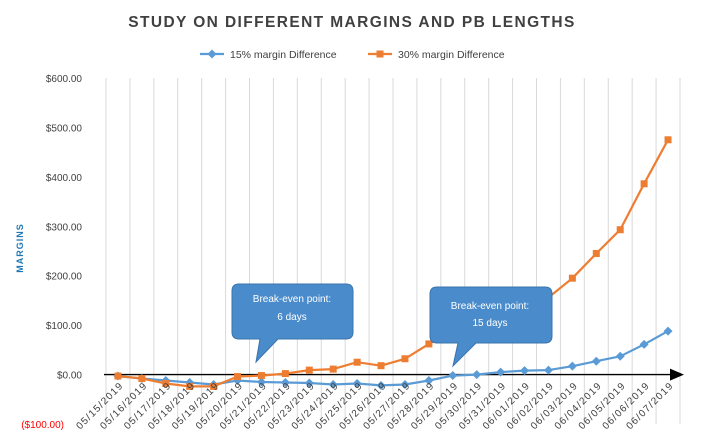  I want to click on x-axis-line, so click(394, 374).